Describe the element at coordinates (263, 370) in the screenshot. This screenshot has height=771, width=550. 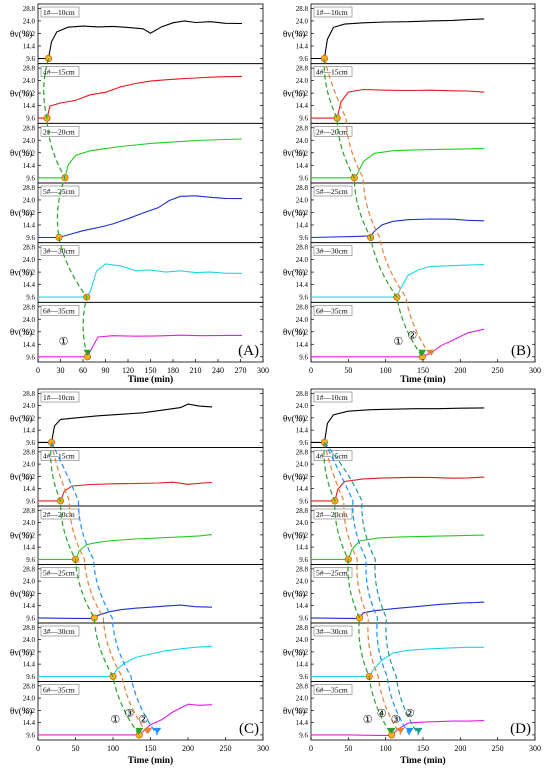
I see `x-tick-label: 300` at that location.